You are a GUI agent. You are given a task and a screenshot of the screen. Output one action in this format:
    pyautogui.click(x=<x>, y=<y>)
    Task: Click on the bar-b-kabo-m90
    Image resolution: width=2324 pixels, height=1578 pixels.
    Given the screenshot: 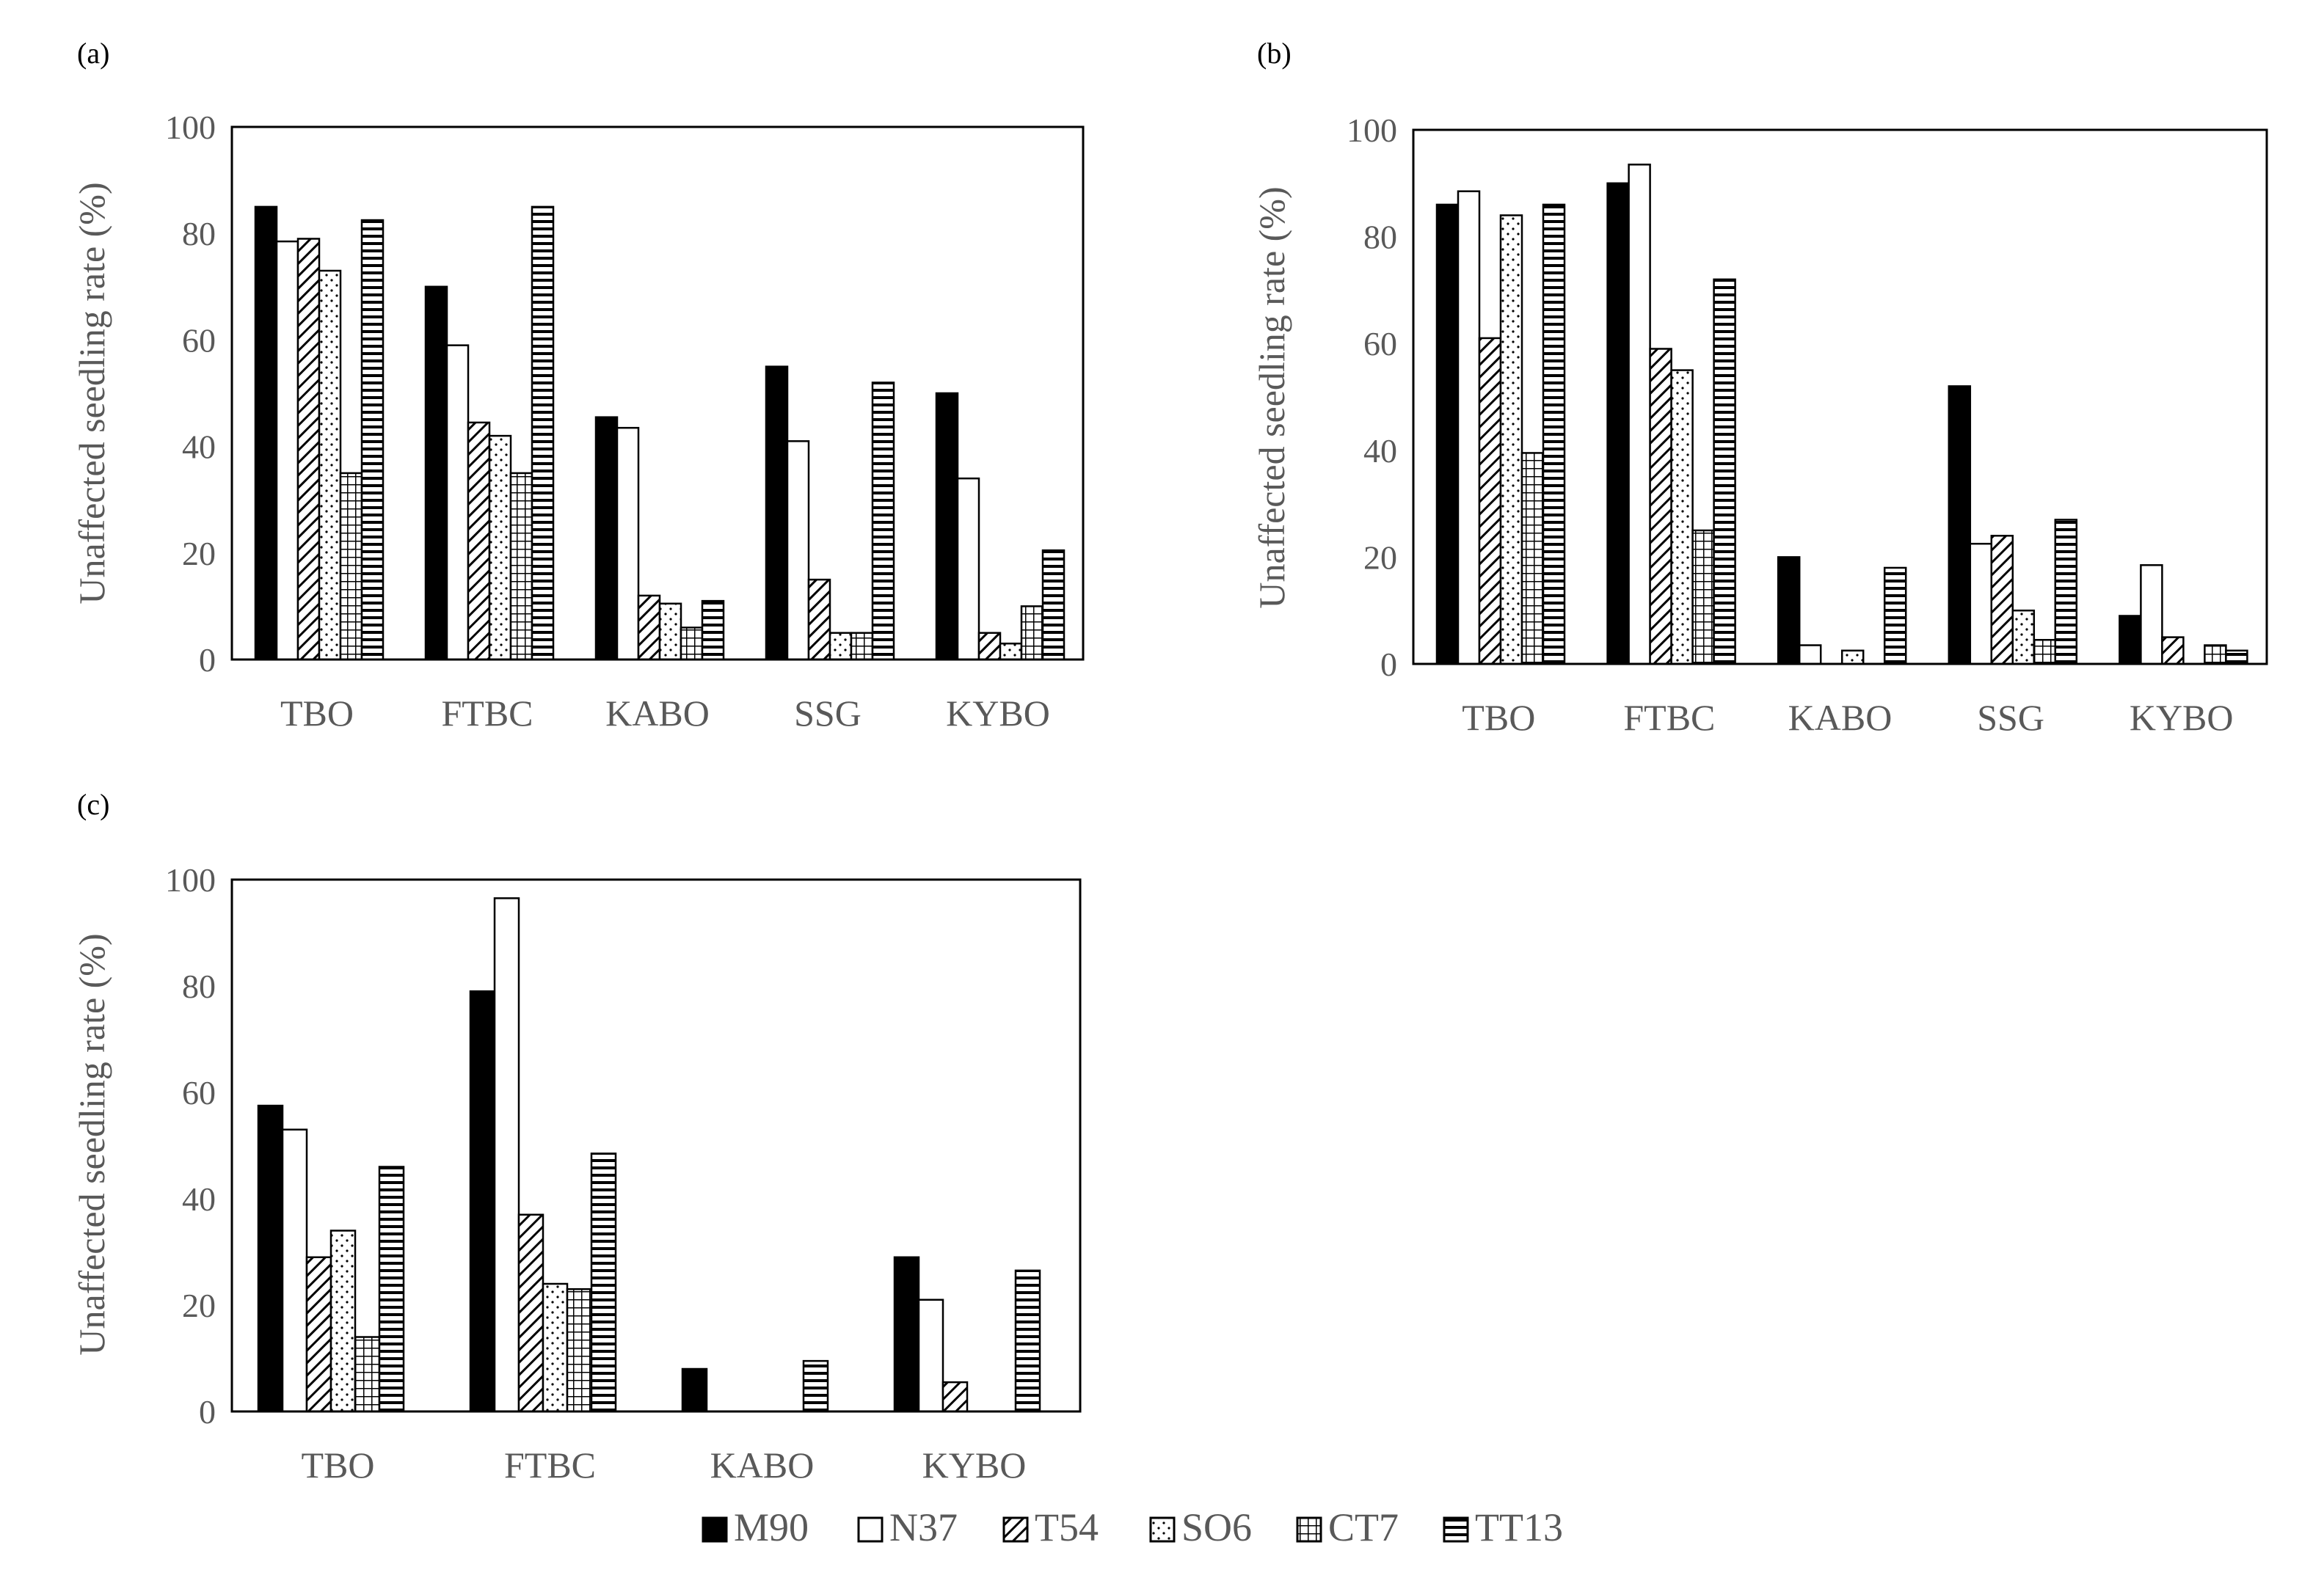 What is the action you would take?
    pyautogui.click(x=1789, y=610)
    